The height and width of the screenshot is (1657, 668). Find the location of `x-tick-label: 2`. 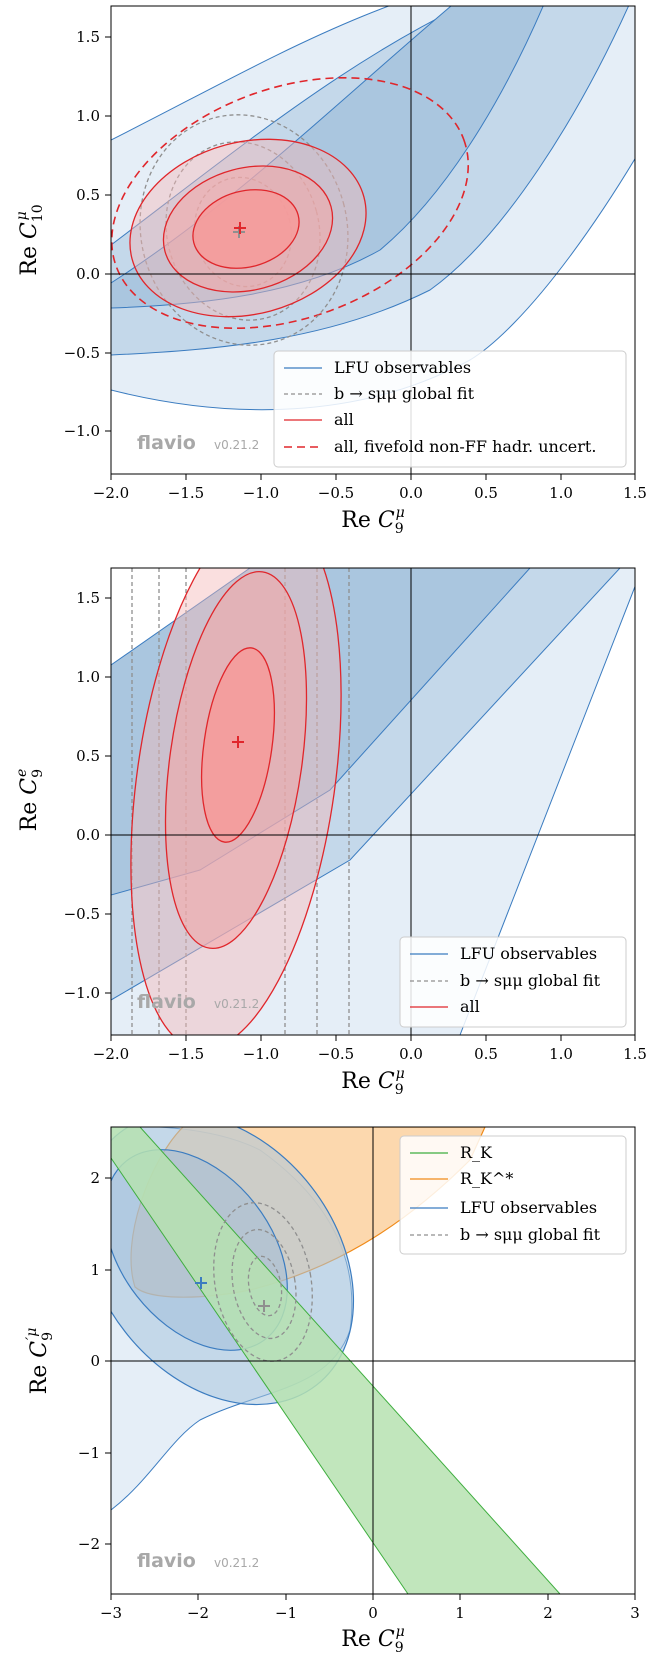

x-tick-label: 2 is located at coordinates (548, 1613).